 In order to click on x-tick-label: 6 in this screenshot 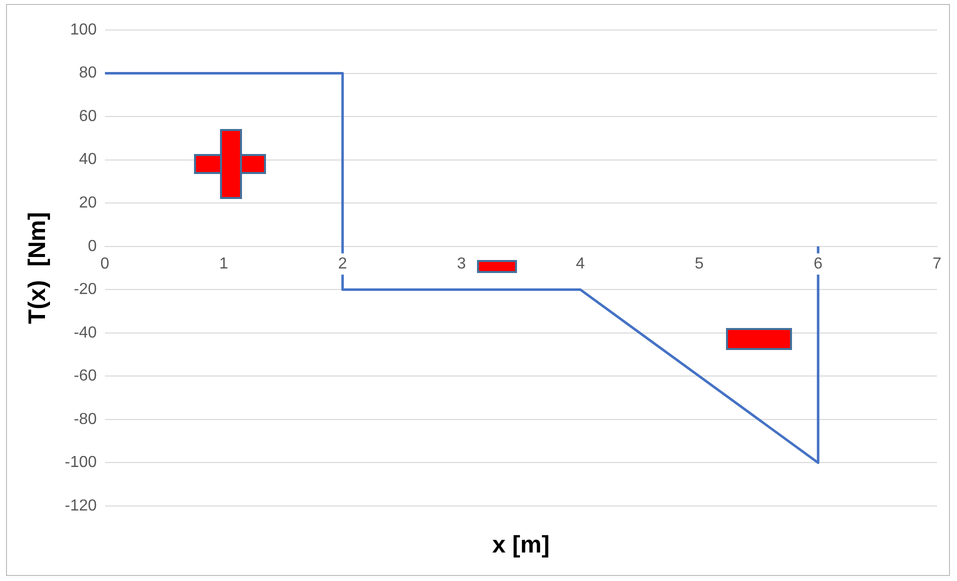, I will do `click(818, 263)`.